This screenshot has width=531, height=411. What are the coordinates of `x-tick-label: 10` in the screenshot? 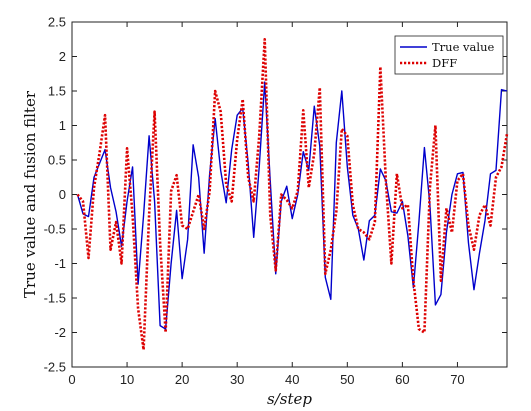 It's located at (127, 379).